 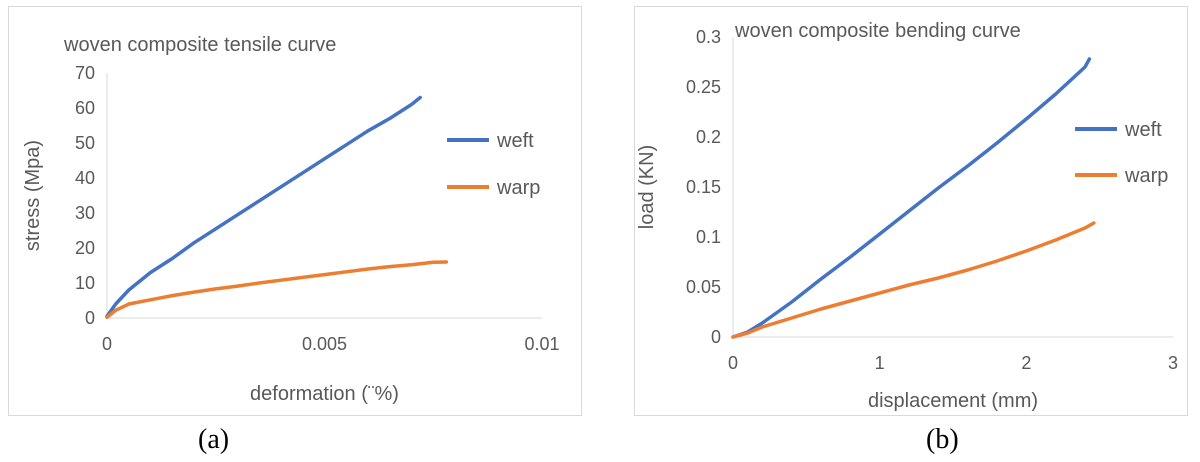 What do you see at coordinates (703, 187) in the screenshot?
I see `y-tick-label: 0.15` at bounding box center [703, 187].